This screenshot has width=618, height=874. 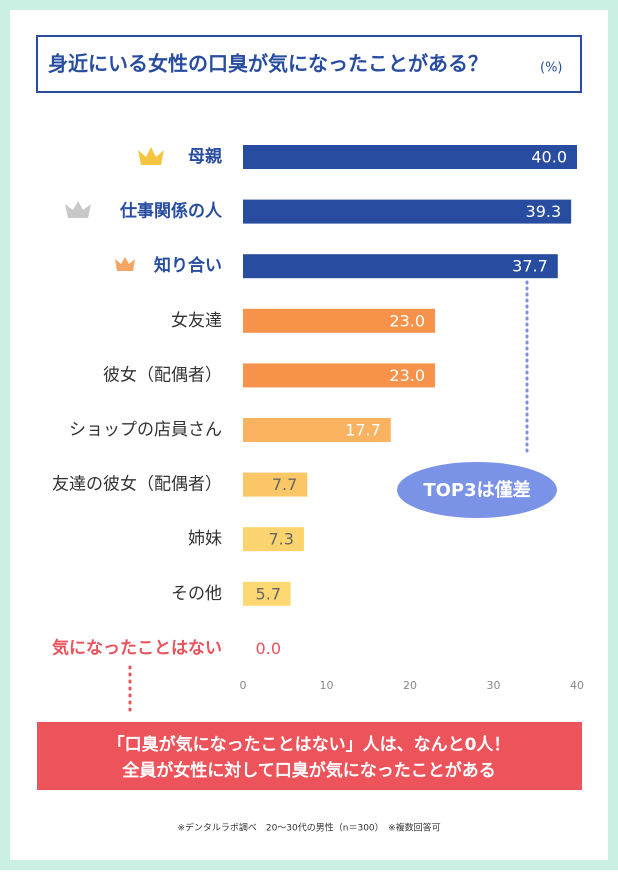 What do you see at coordinates (187, 265) in the screenshot?
I see `category-label: 知り合い` at bounding box center [187, 265].